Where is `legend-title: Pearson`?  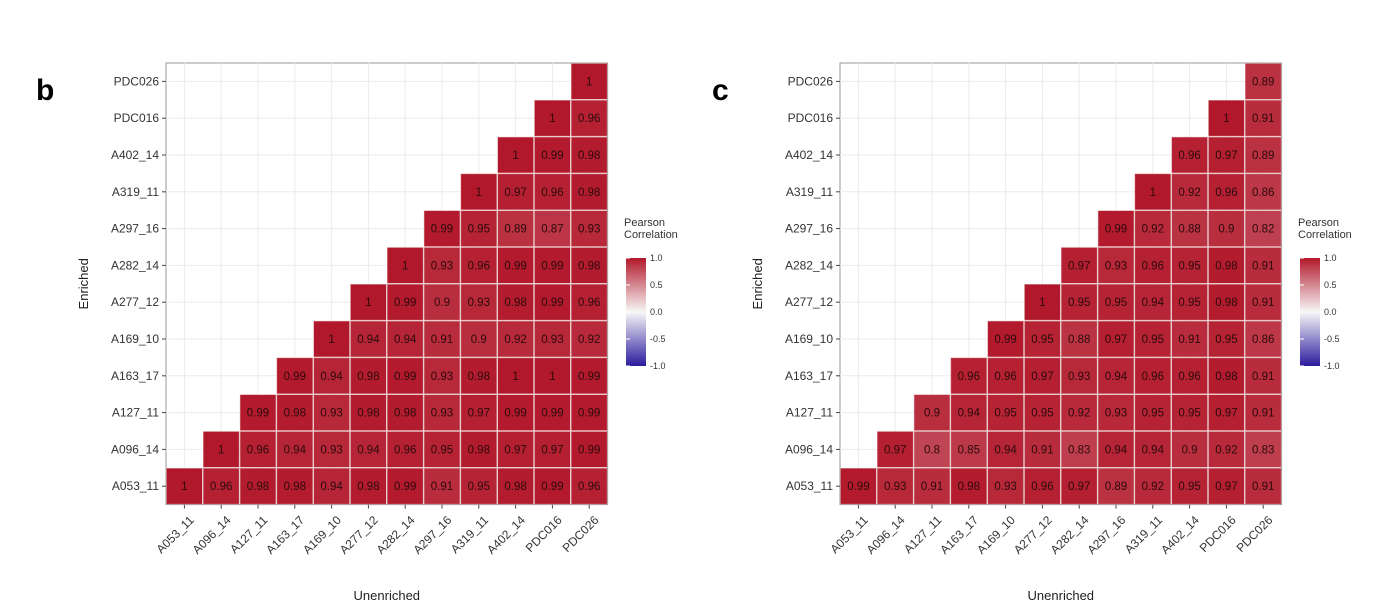 legend-title: Pearson is located at coordinates (644, 223).